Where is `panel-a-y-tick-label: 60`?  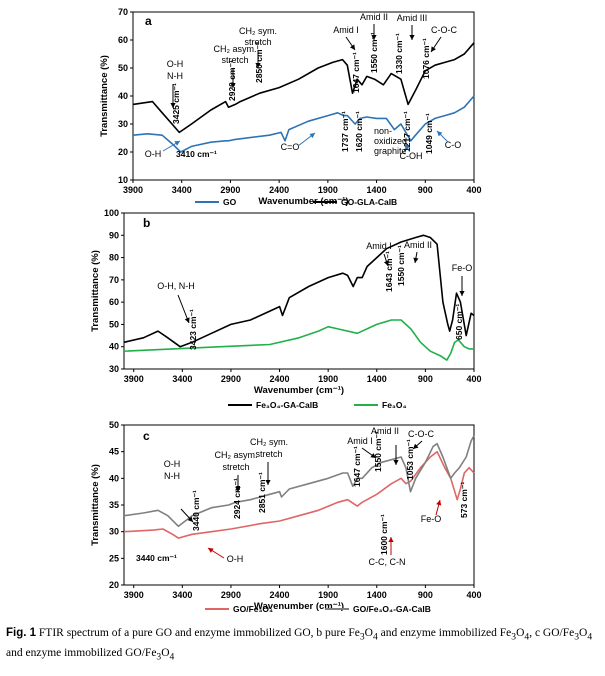
panel-a-y-tick-label: 60 is located at coordinates (123, 40).